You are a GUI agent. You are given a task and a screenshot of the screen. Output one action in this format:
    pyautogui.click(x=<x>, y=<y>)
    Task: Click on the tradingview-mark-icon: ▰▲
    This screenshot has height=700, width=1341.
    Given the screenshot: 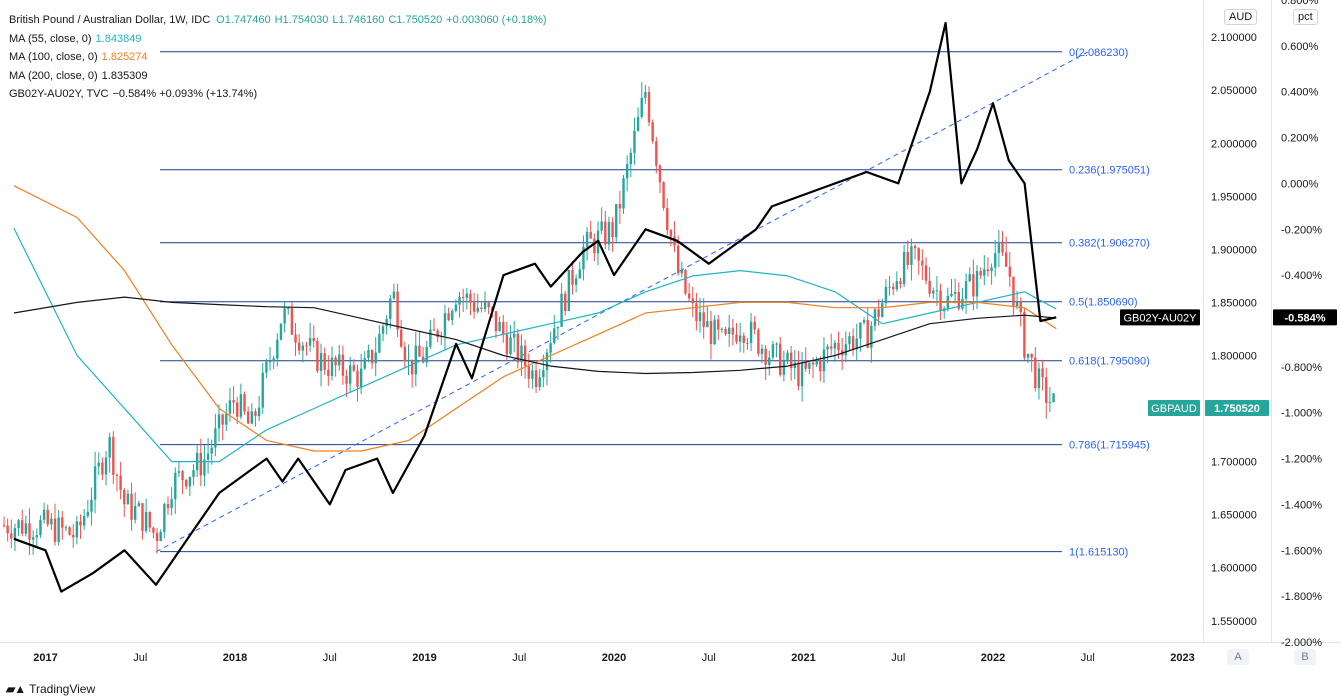 What is the action you would take?
    pyautogui.click(x=16, y=689)
    